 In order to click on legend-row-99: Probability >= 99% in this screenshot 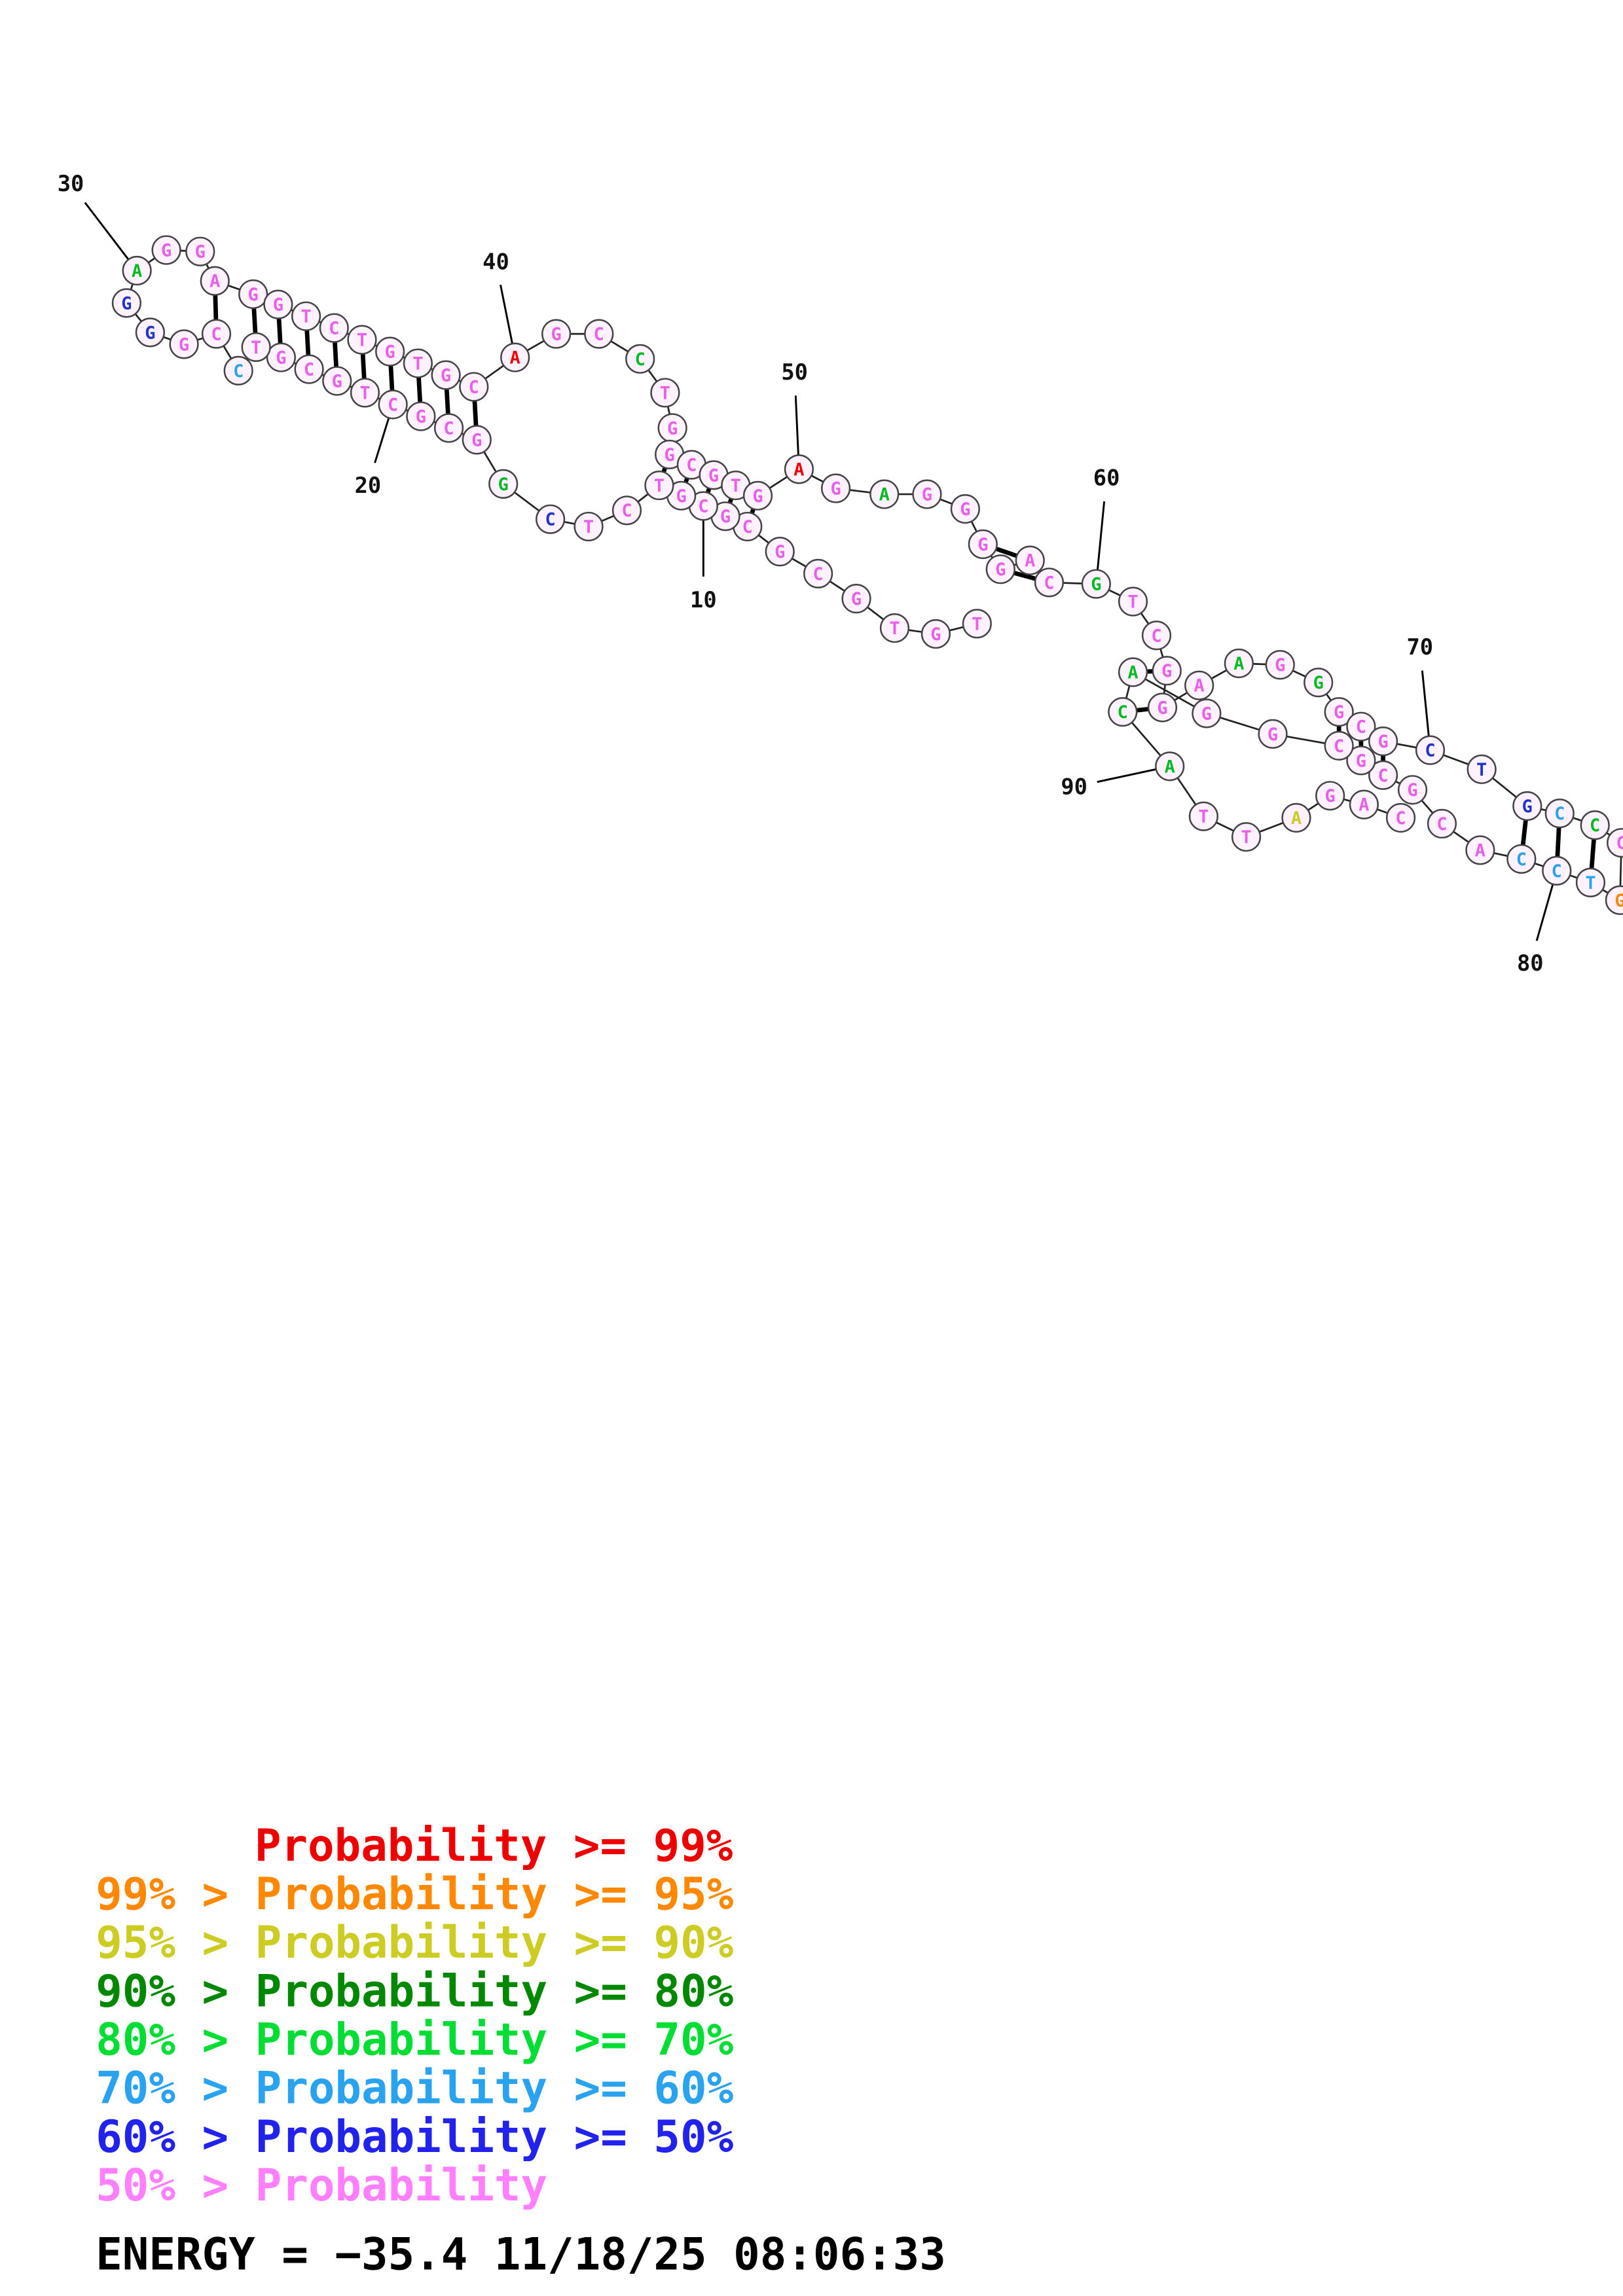, I will do `click(494, 1846)`.